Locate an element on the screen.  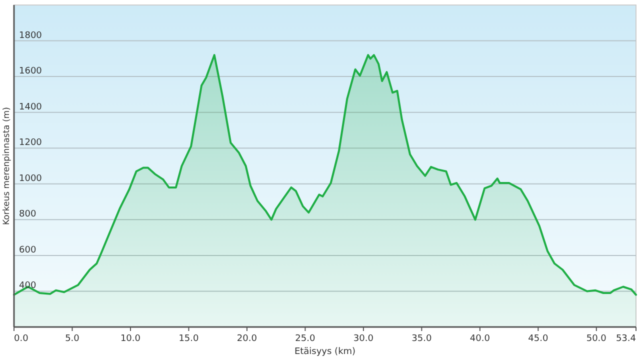
y-tick-label: 1400 is located at coordinates (30, 107).